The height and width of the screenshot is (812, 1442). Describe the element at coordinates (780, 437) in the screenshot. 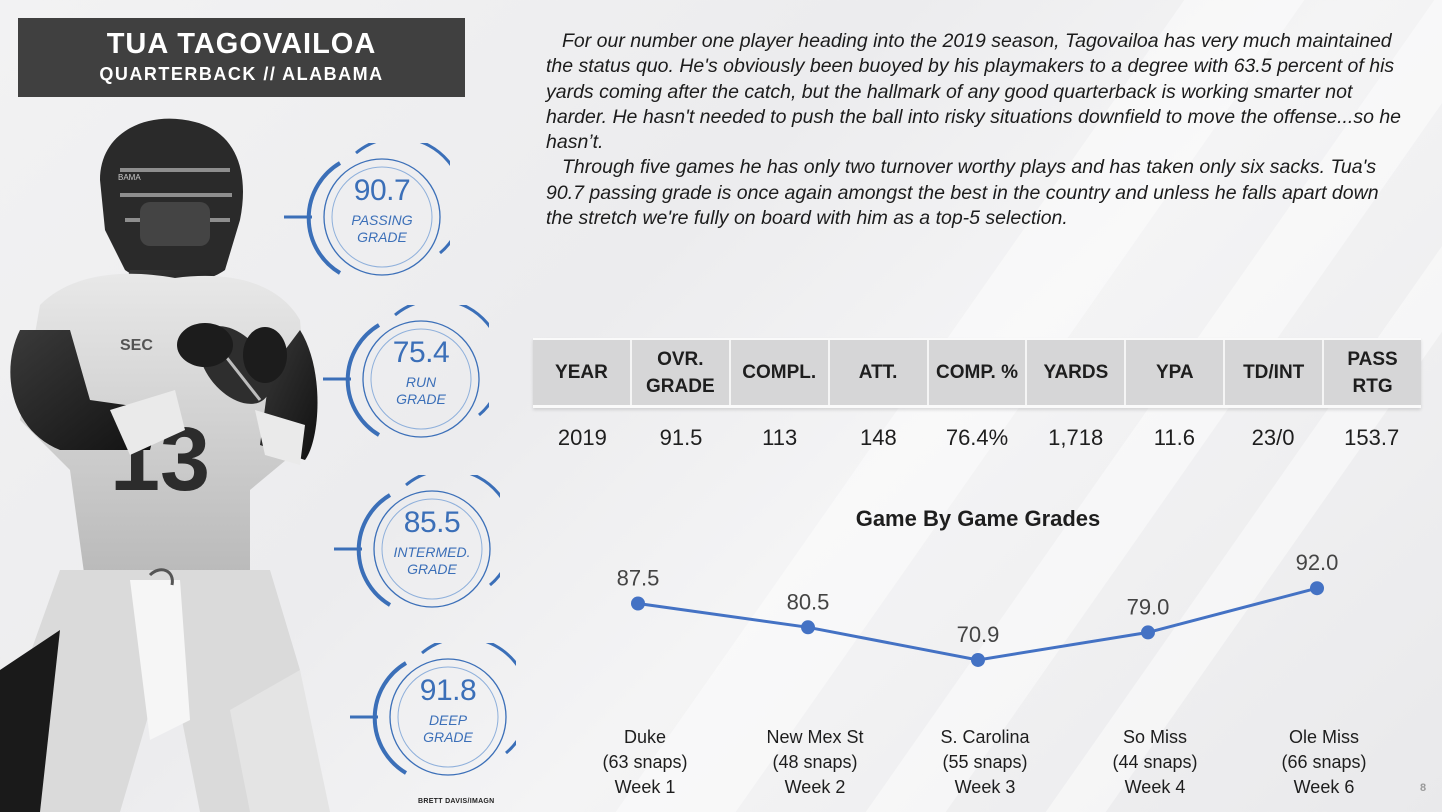

I see `stats-value-cell: 113` at that location.